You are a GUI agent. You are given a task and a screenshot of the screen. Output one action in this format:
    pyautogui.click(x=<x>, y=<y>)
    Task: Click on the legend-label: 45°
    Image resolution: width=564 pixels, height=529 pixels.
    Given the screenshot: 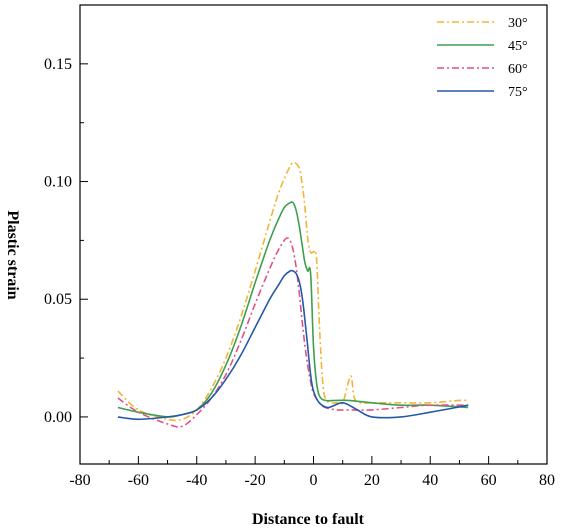 What is the action you would take?
    pyautogui.click(x=518, y=46)
    